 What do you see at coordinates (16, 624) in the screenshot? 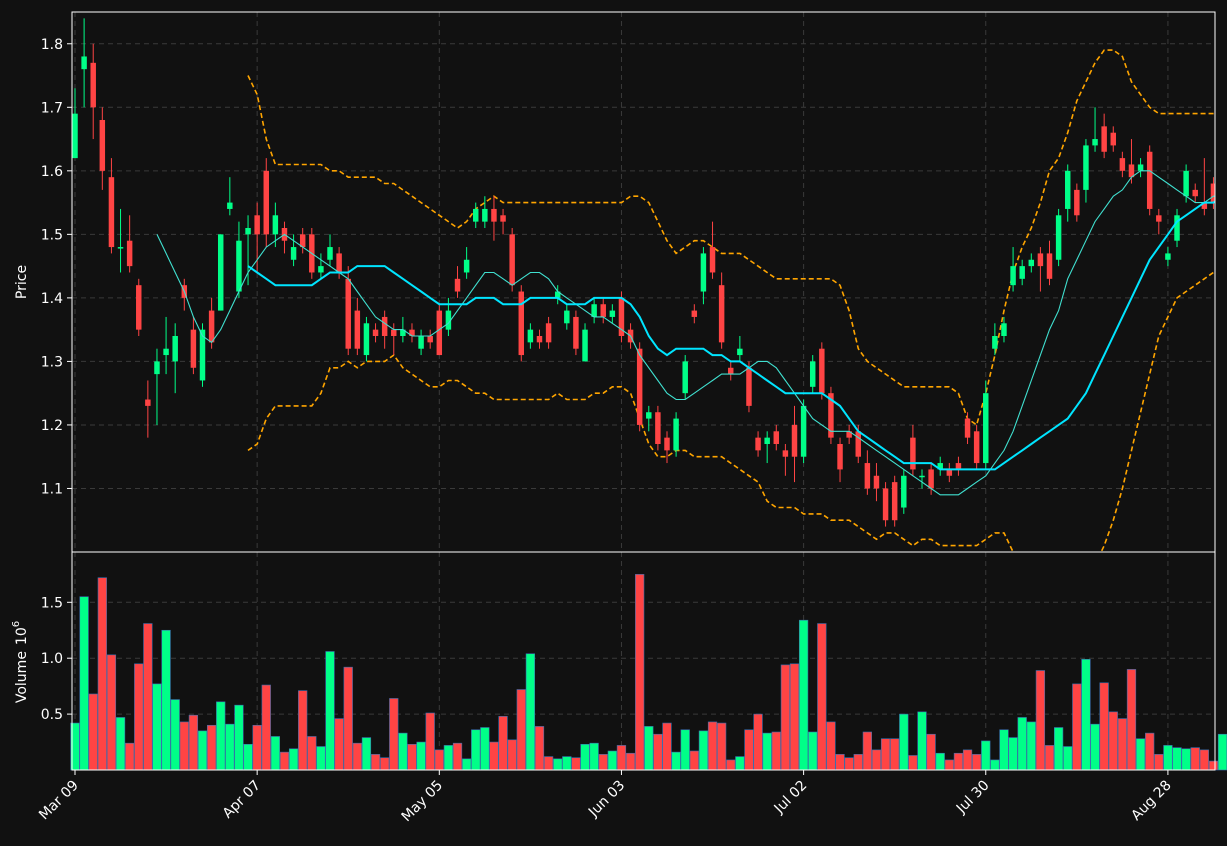
I see `volume-axis-label-exponent: 6` at bounding box center [16, 624].